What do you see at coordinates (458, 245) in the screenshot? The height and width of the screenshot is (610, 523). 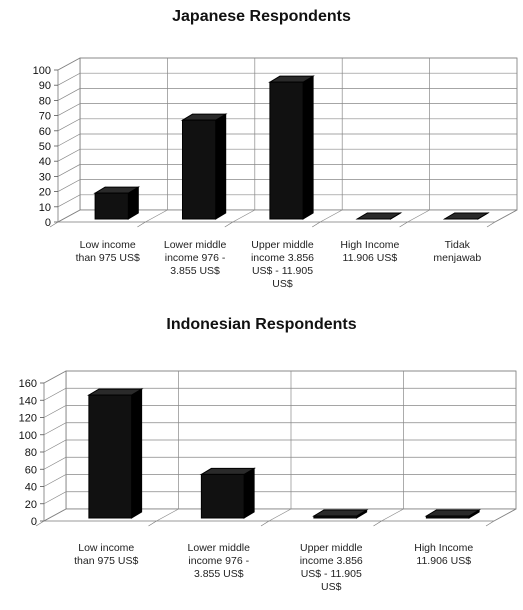 I see `x-category-label-line: Tidak` at bounding box center [458, 245].